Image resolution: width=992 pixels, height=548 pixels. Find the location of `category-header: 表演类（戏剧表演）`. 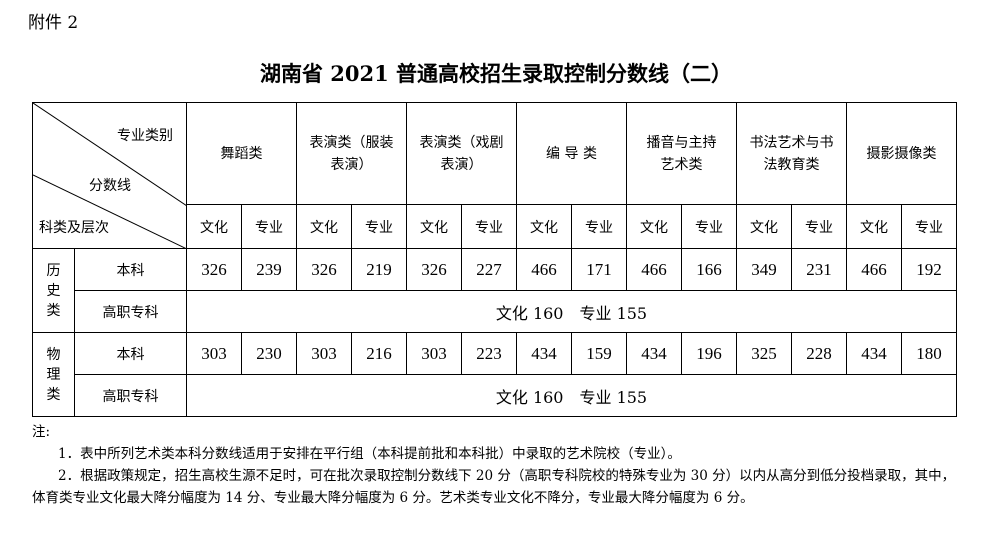

category-header: 表演类（戏剧表演） is located at coordinates (461, 153).